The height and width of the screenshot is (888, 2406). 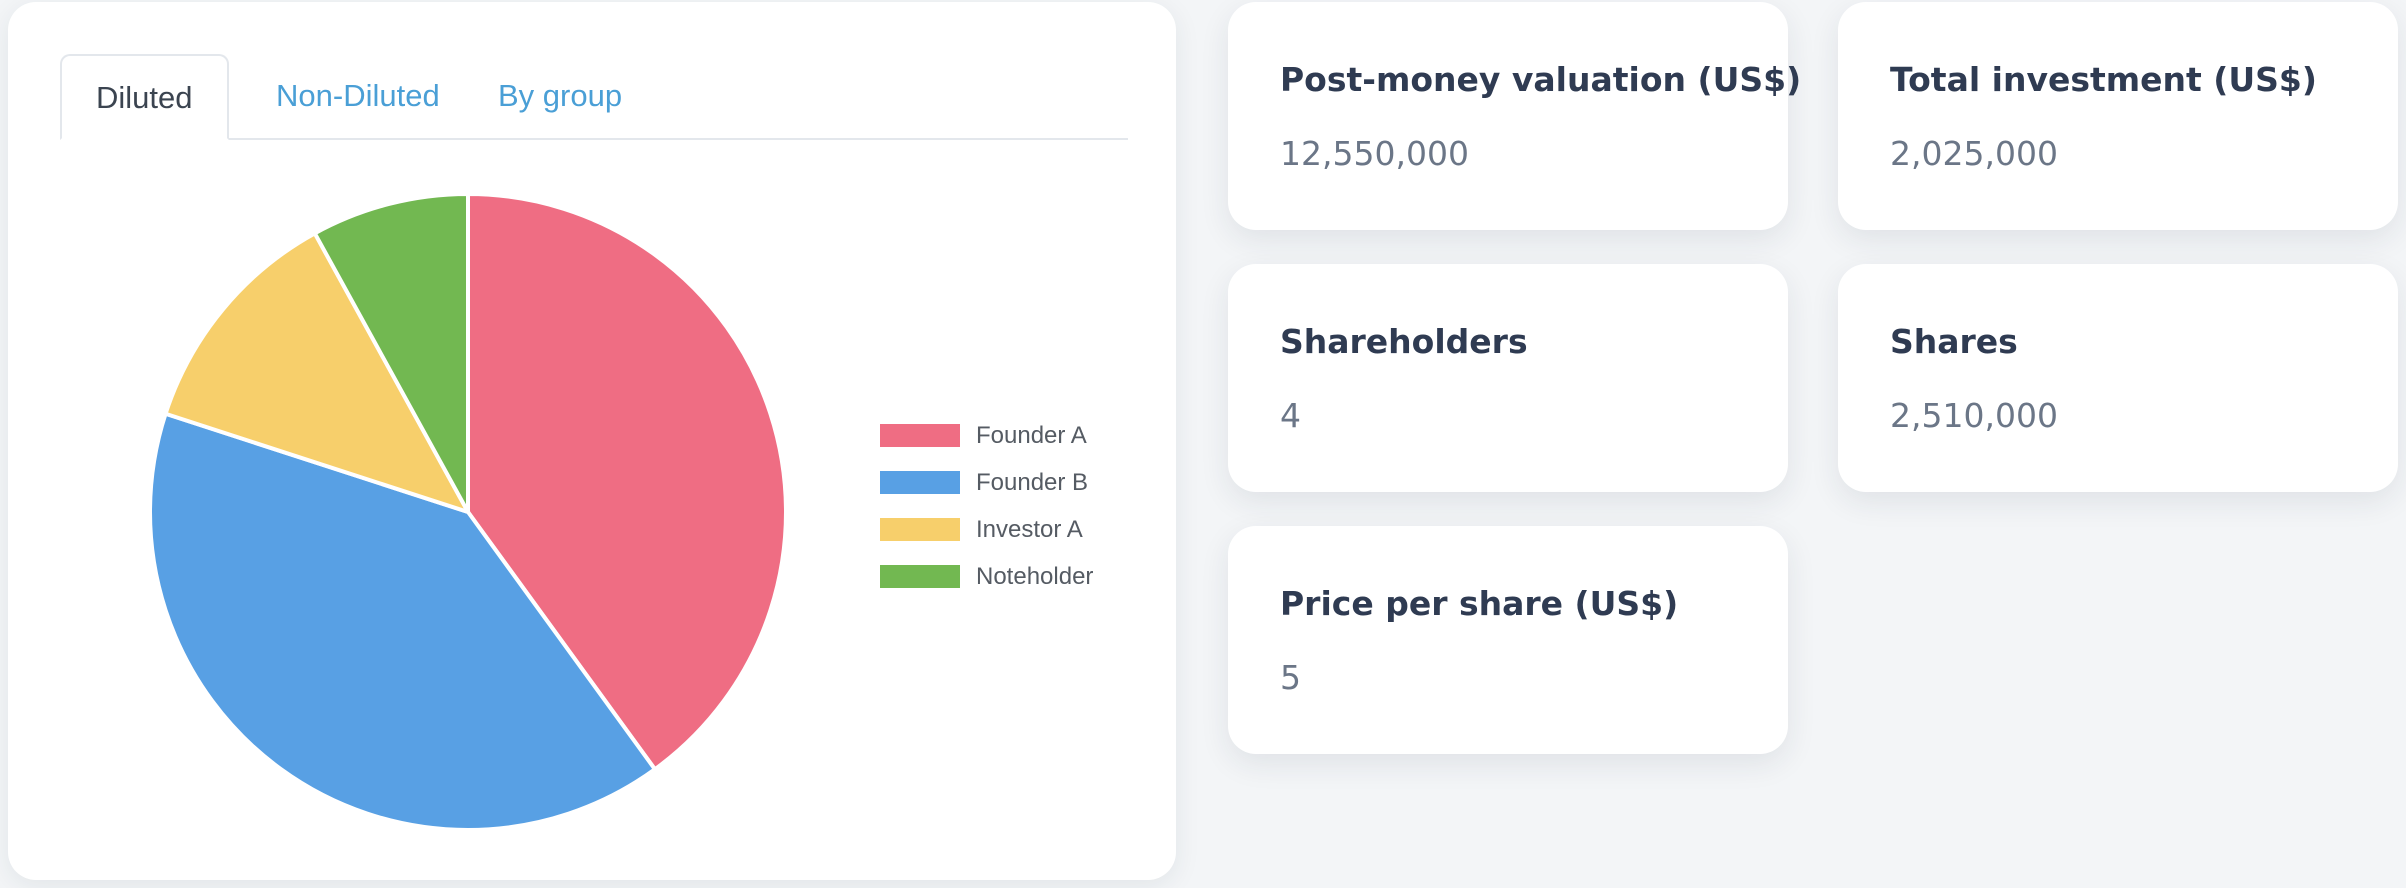 I want to click on pie-slice-founder-a, so click(x=627, y=482).